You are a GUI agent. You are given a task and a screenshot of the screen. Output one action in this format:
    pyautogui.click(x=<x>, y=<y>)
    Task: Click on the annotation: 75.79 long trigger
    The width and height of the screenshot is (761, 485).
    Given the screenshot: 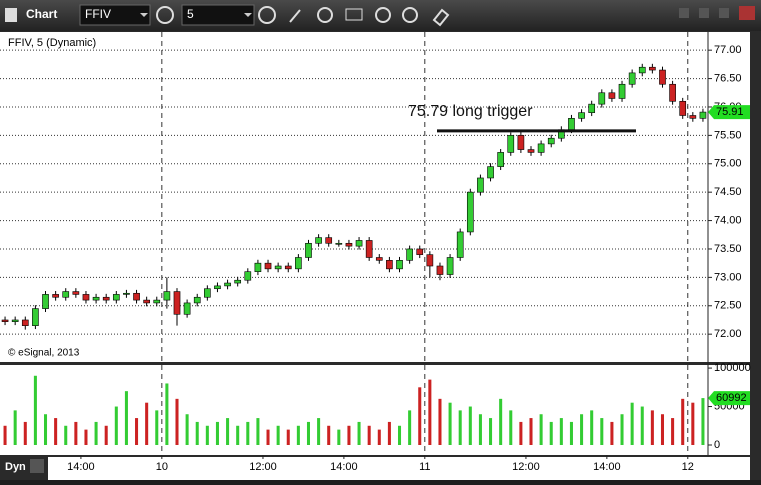 What is the action you would take?
    pyautogui.click(x=470, y=111)
    